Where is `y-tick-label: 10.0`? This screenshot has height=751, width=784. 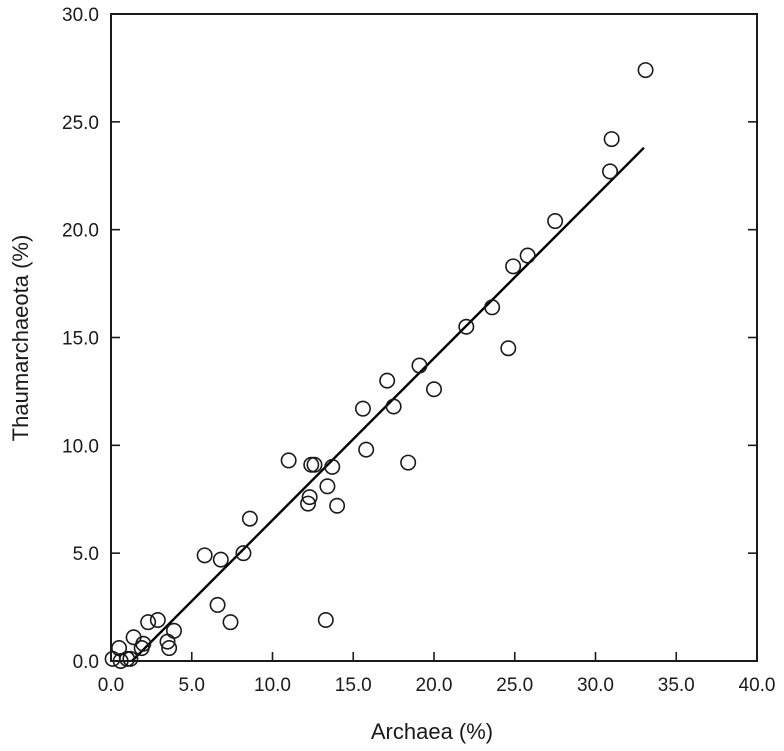 y-tick-label: 10.0 is located at coordinates (80, 446).